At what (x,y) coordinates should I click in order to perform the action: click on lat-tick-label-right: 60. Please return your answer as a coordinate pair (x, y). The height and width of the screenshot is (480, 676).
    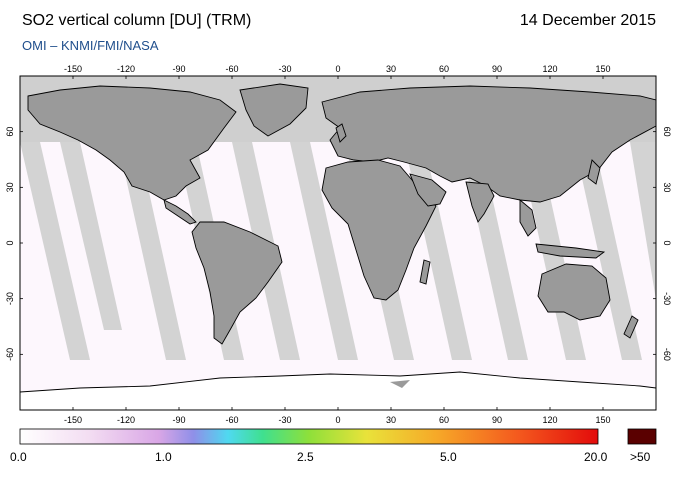
    Looking at the image, I should click on (667, 132).